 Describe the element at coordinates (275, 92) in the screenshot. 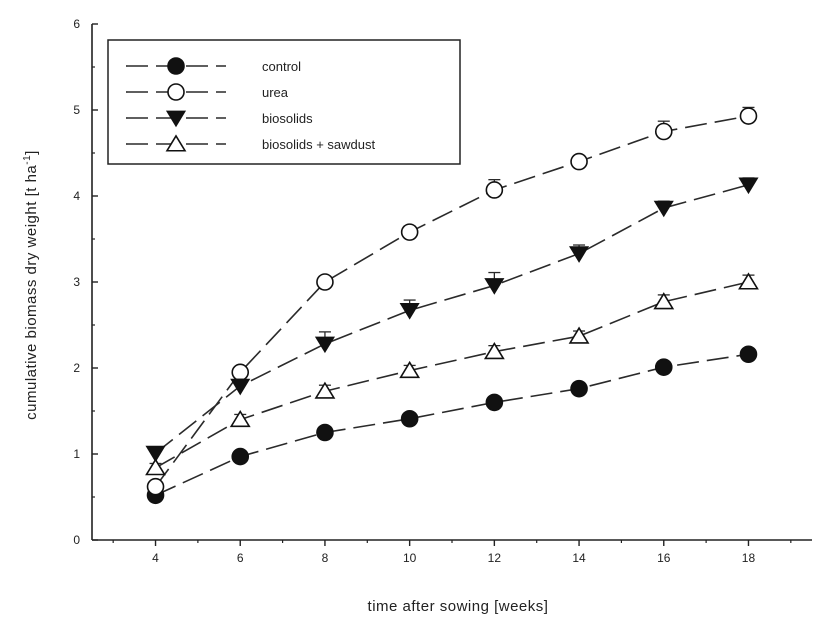

I see `legend-label: urea` at that location.